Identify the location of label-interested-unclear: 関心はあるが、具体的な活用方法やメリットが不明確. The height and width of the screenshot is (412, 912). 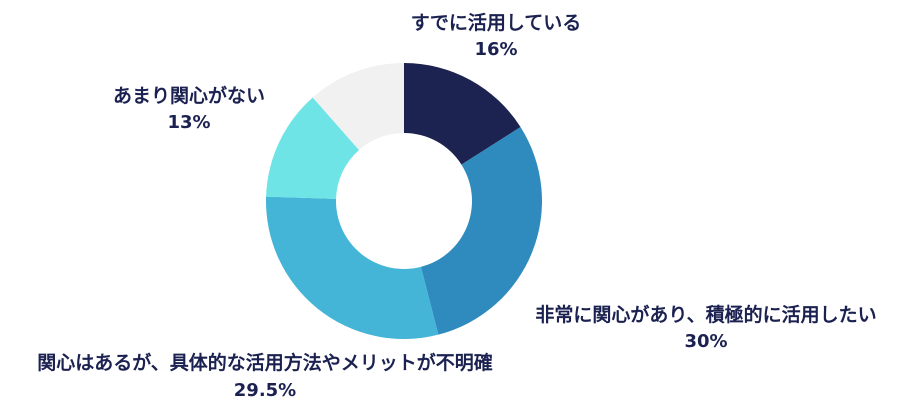
(265, 362).